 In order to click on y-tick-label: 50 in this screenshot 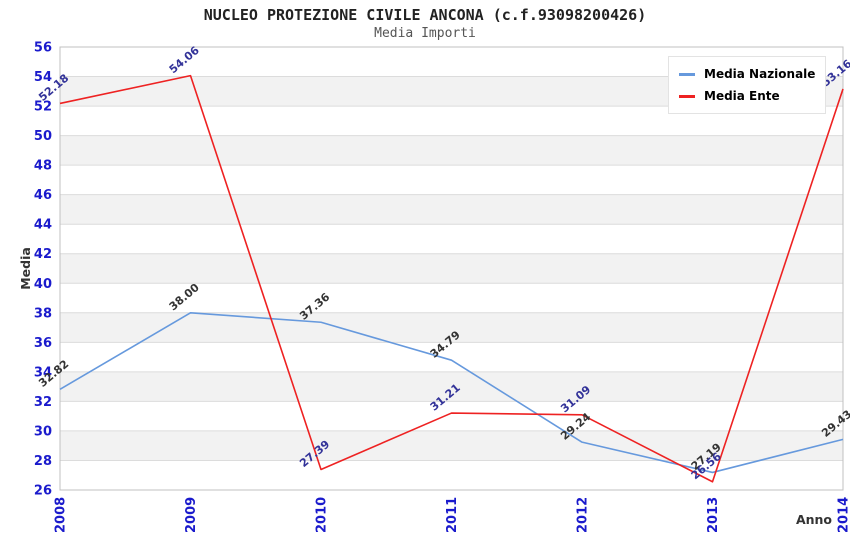, I will do `click(43, 136)`.